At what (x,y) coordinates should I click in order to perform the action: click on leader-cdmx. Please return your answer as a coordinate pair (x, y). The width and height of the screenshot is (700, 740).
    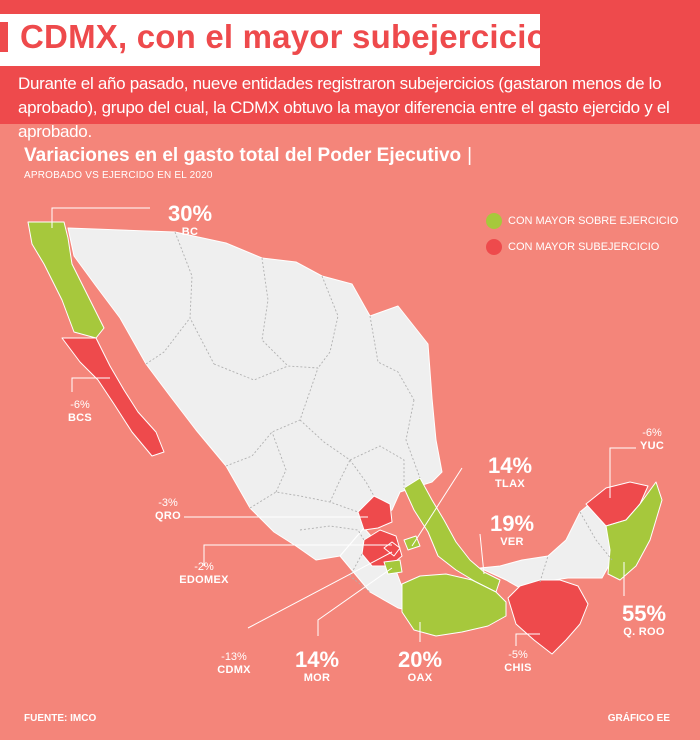
    Looking at the image, I should click on (320, 590).